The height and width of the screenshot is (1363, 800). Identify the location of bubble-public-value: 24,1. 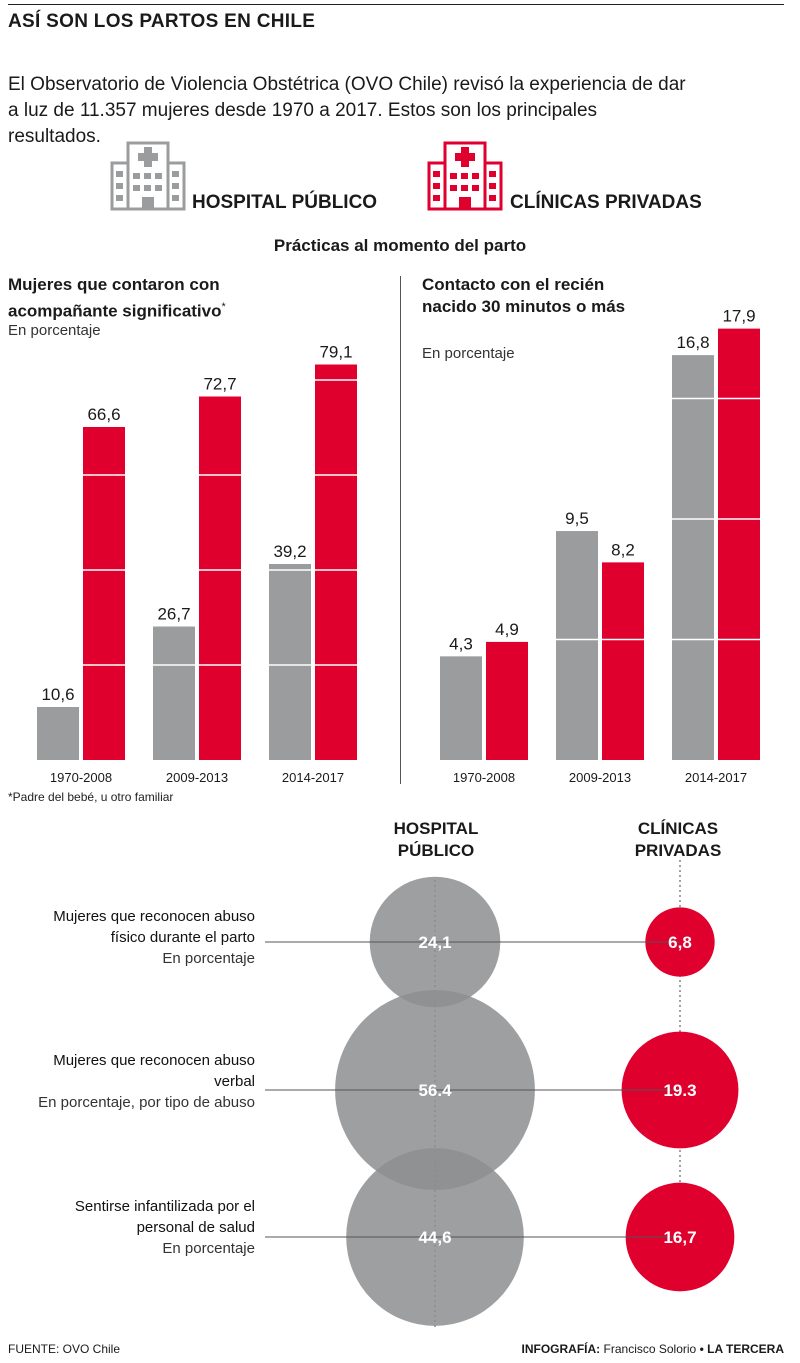
(434, 942).